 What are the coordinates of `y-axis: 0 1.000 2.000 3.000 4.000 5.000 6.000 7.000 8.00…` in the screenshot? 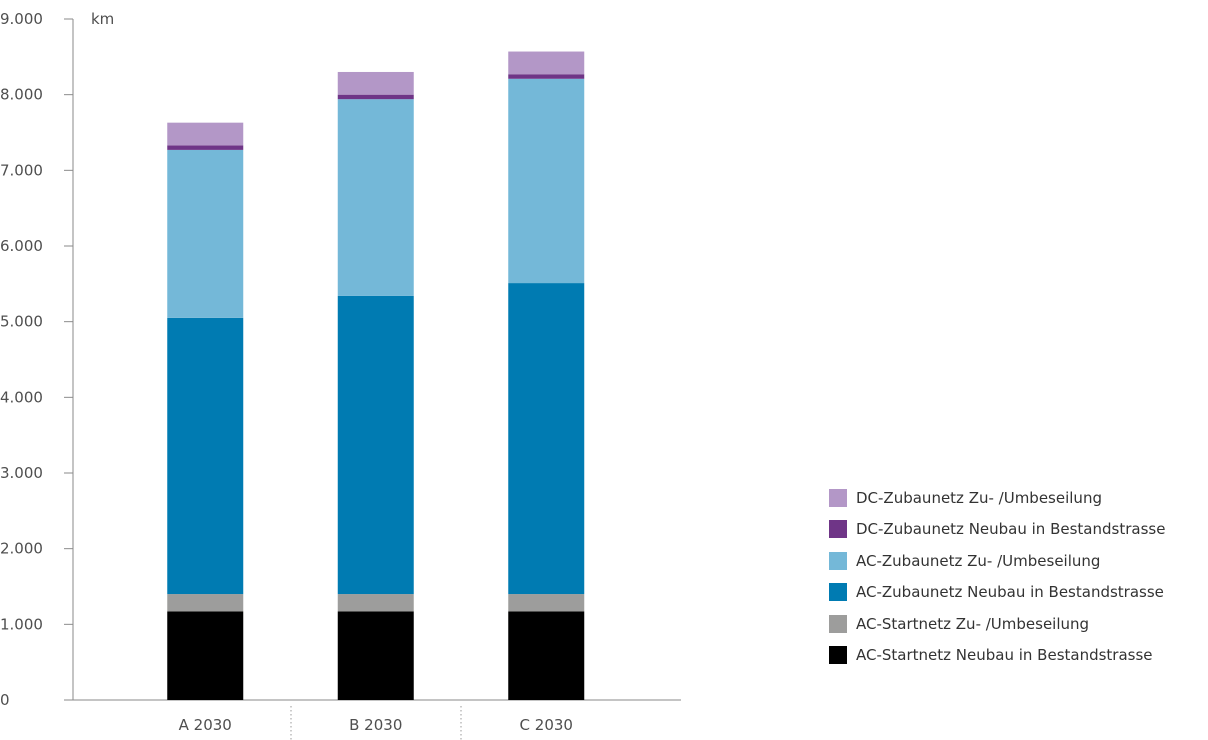 It's located at (57, 359).